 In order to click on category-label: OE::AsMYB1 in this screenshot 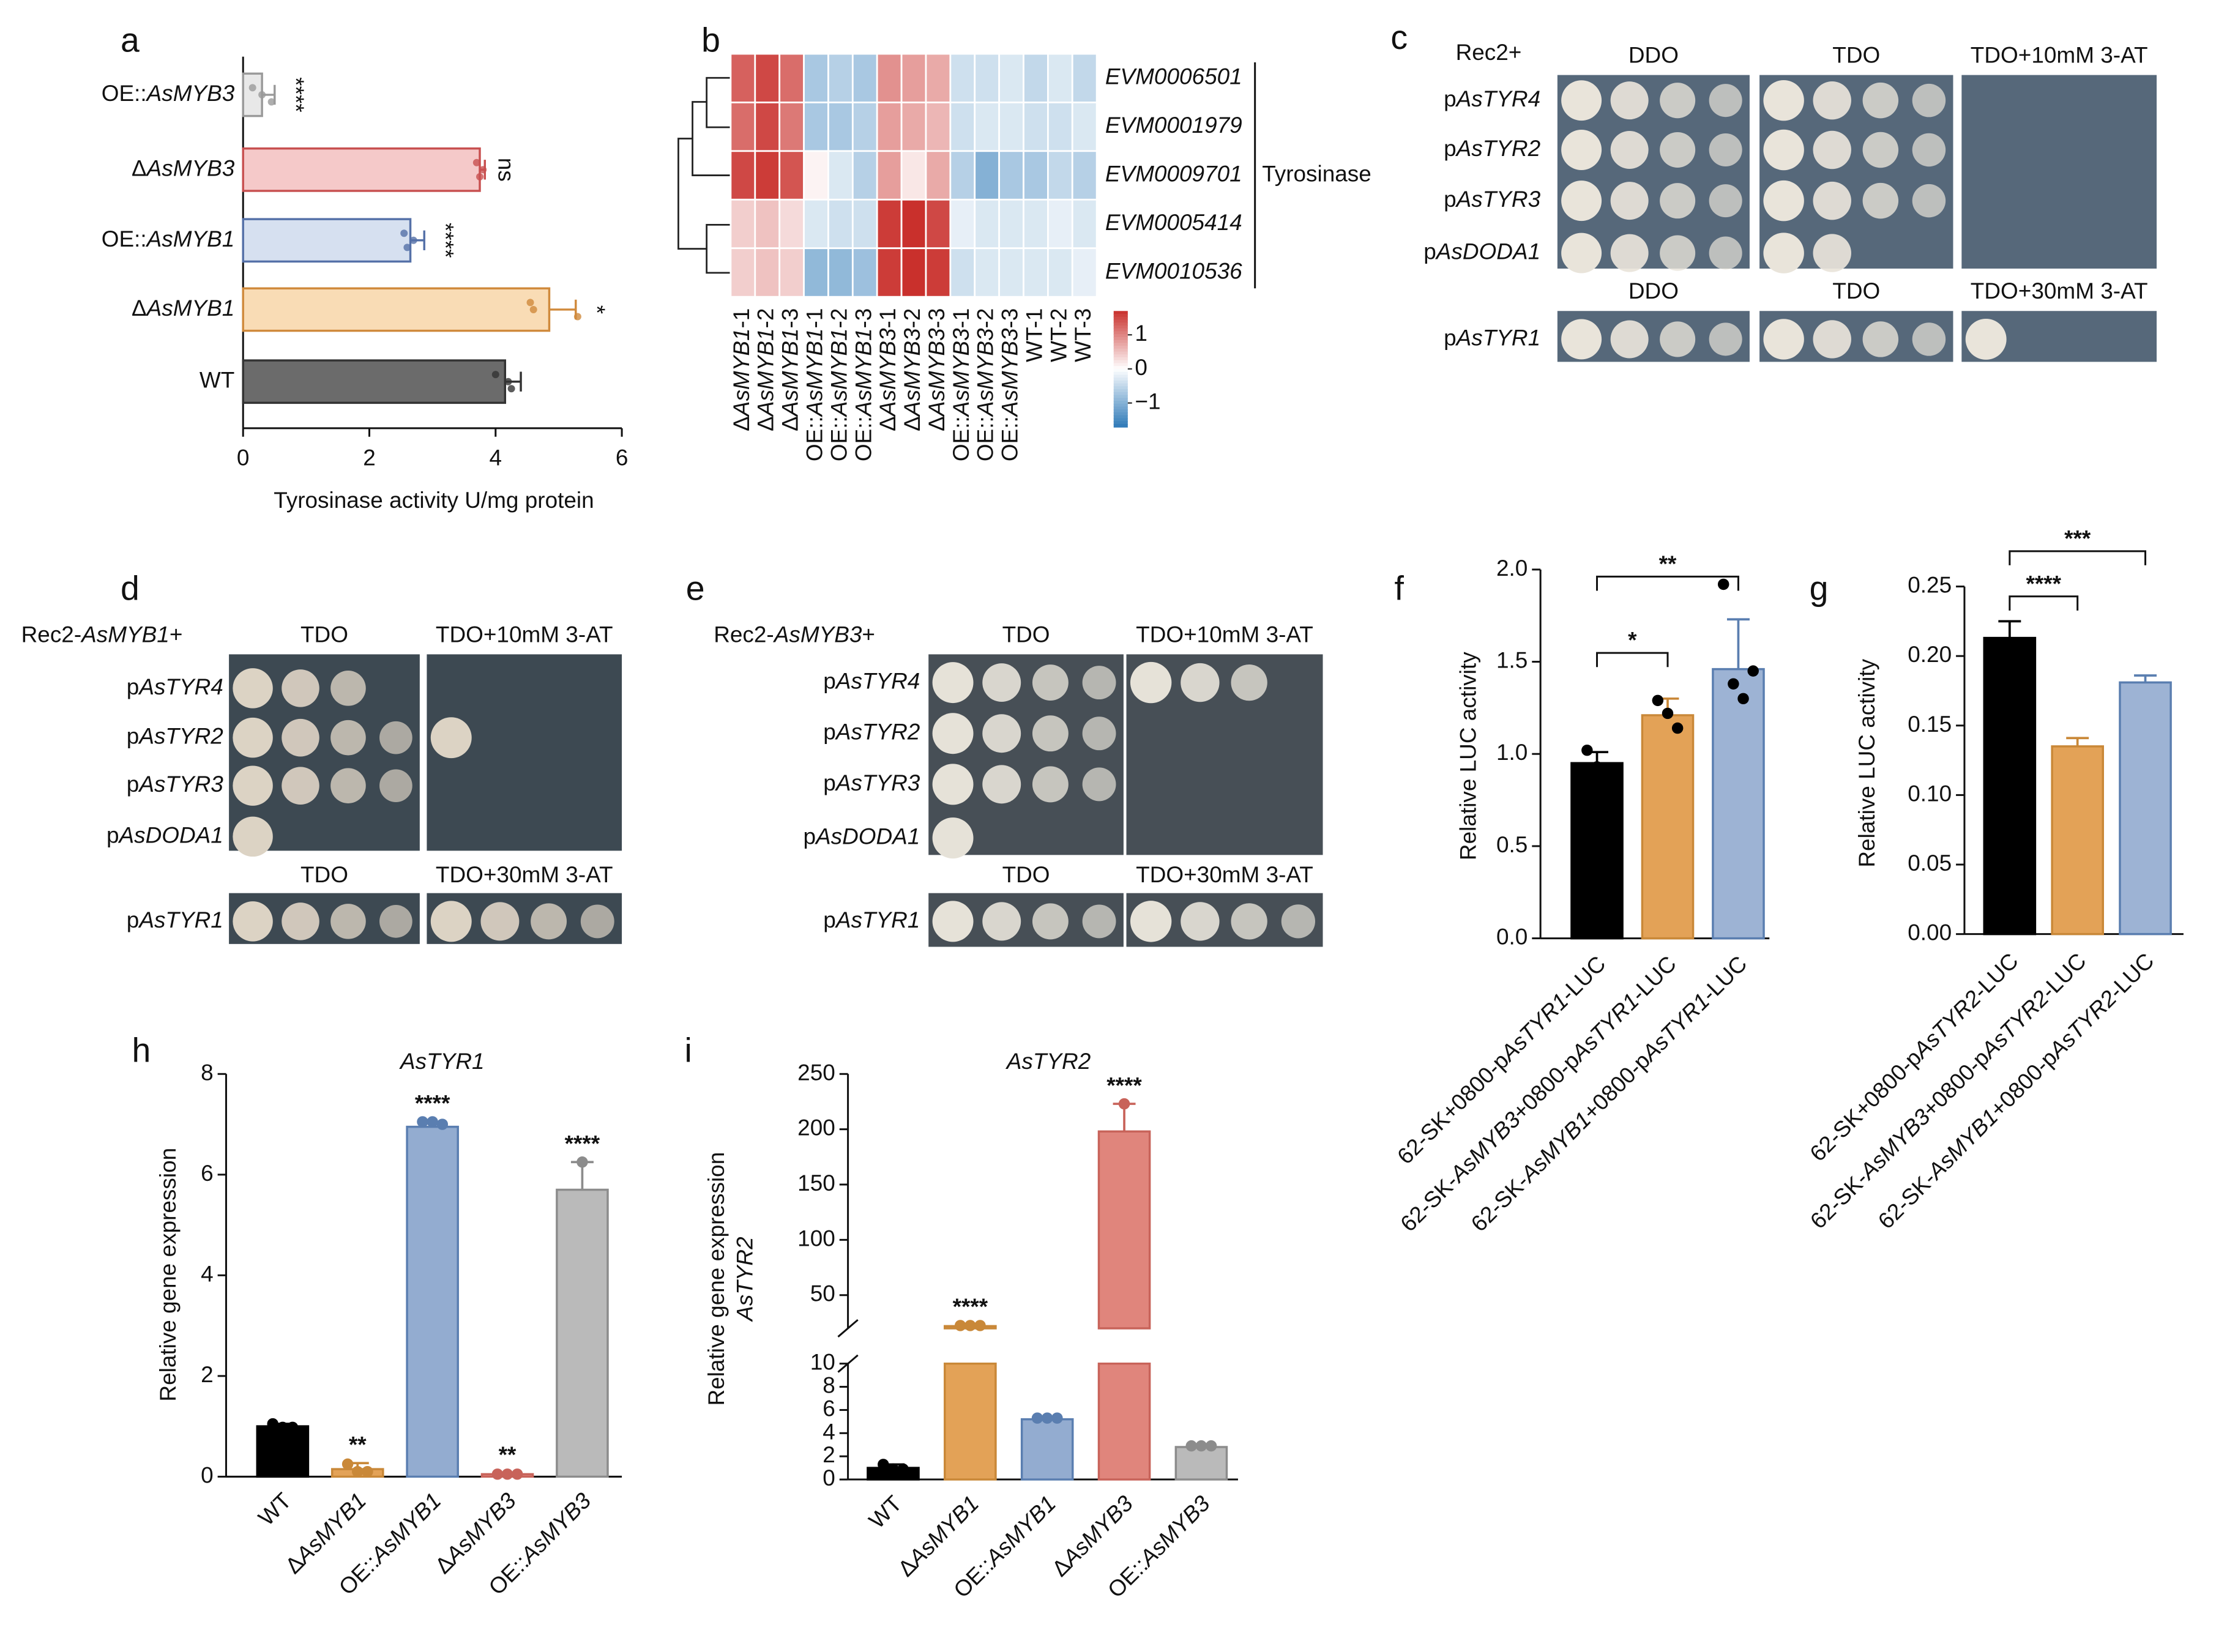, I will do `click(168, 238)`.